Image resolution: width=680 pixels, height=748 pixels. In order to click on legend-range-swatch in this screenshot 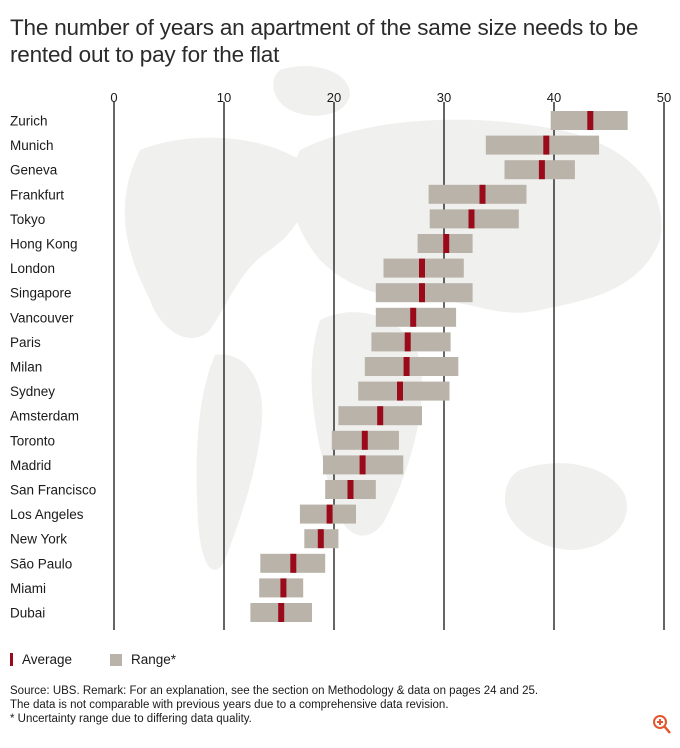, I will do `click(116, 659)`.